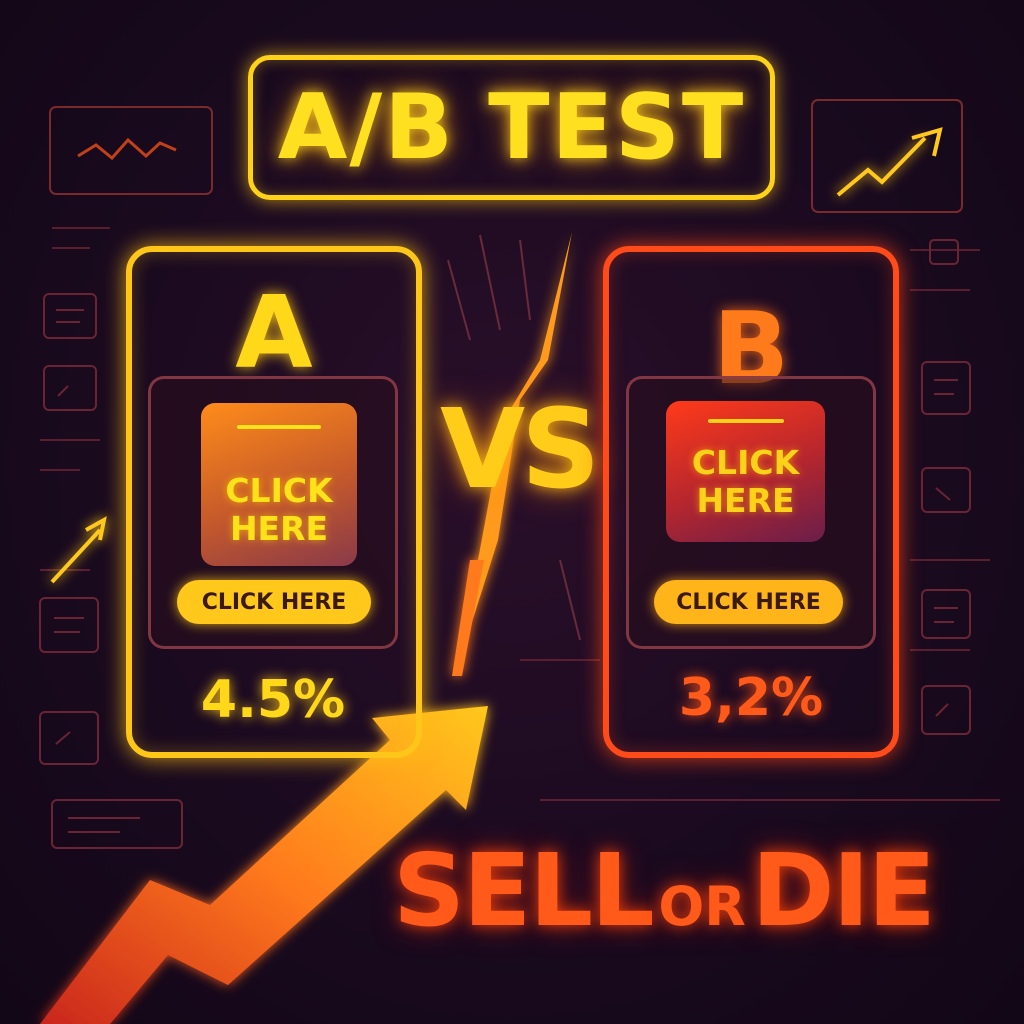 This screenshot has height=1024, width=1024. What do you see at coordinates (520, 449) in the screenshot?
I see `vs-label: VS` at bounding box center [520, 449].